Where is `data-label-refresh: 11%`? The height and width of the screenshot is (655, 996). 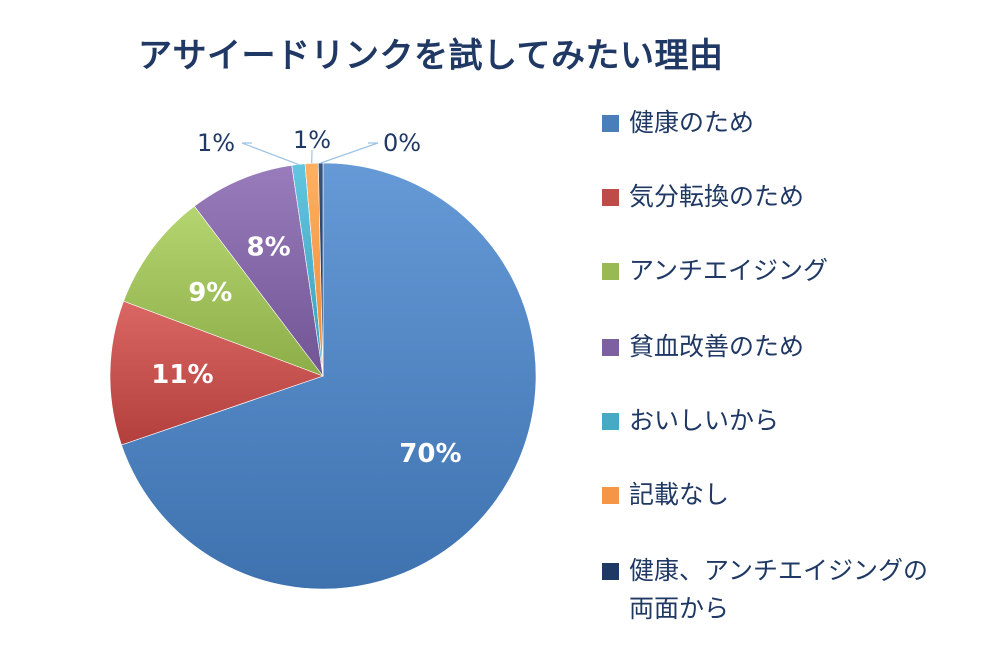 data-label-refresh: 11% is located at coordinates (182, 375).